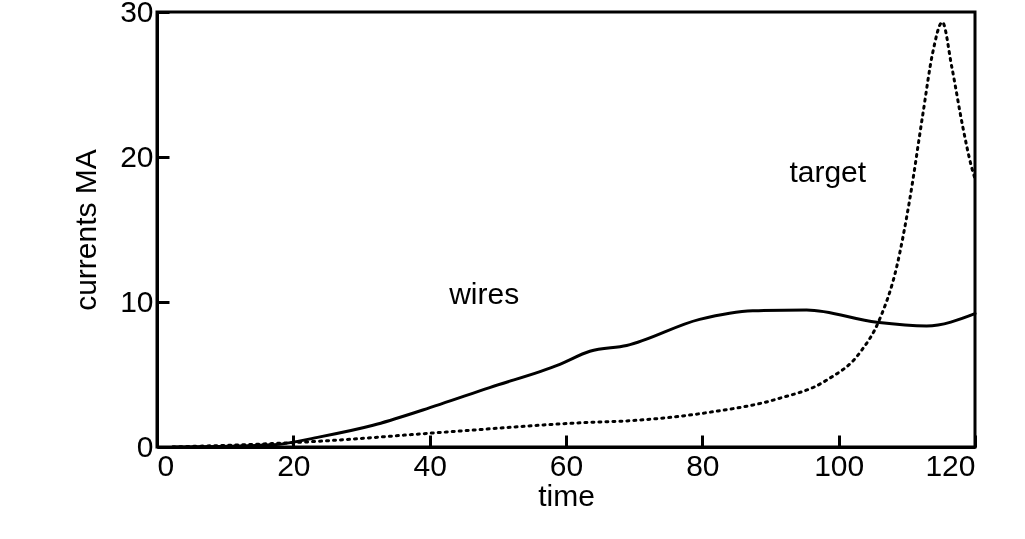  Describe the element at coordinates (137, 156) in the screenshot. I see `y-tick-label: 20` at that location.